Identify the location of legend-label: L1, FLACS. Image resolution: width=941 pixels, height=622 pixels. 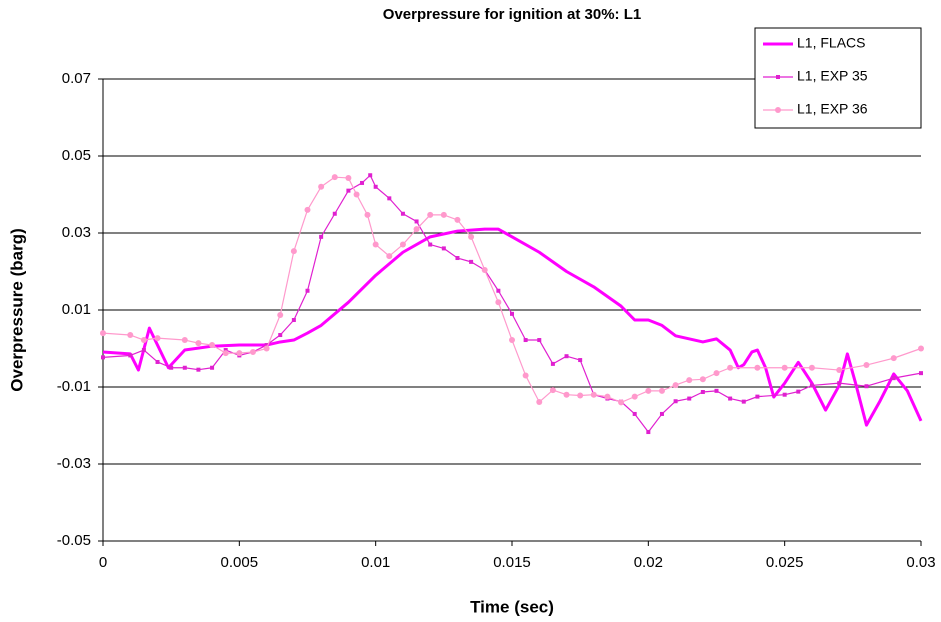
(831, 43).